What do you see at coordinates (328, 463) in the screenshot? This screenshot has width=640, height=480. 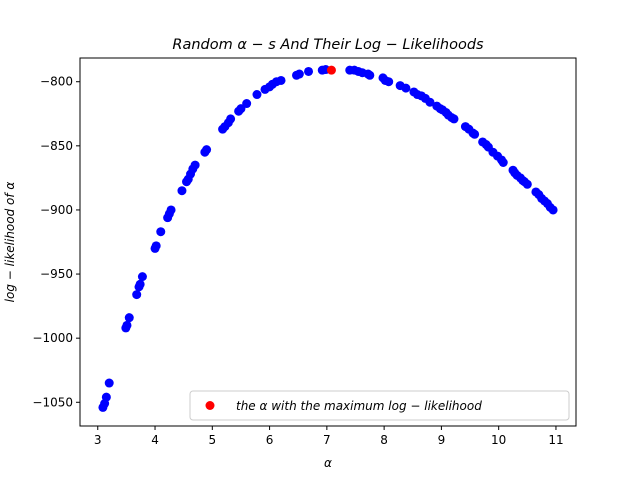 I see `x-axis-label: α` at bounding box center [328, 463].